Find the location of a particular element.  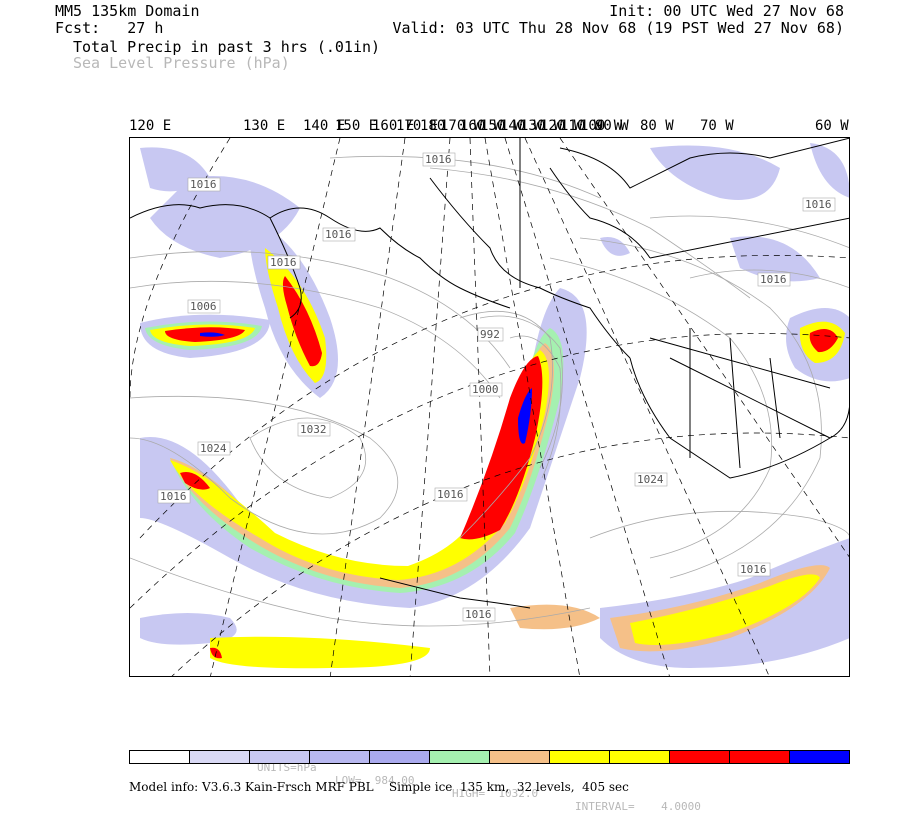

longitude-label: 140 W is located at coordinates (521, 126).